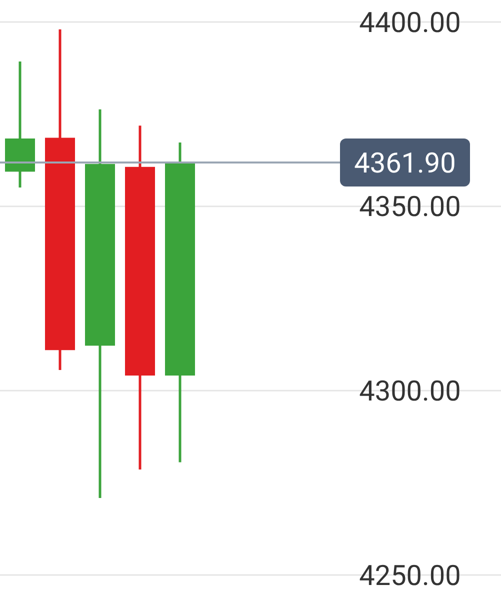 The image size is (501, 613). I want to click on y-tick-label: 4400.00, so click(410, 22).